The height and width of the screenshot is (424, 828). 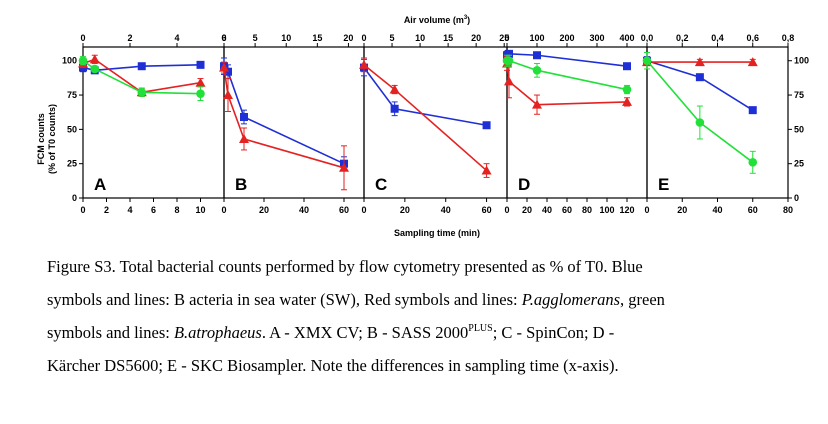 What do you see at coordinates (72, 129) in the screenshot?
I see `y-tick-label: 50` at bounding box center [72, 129].